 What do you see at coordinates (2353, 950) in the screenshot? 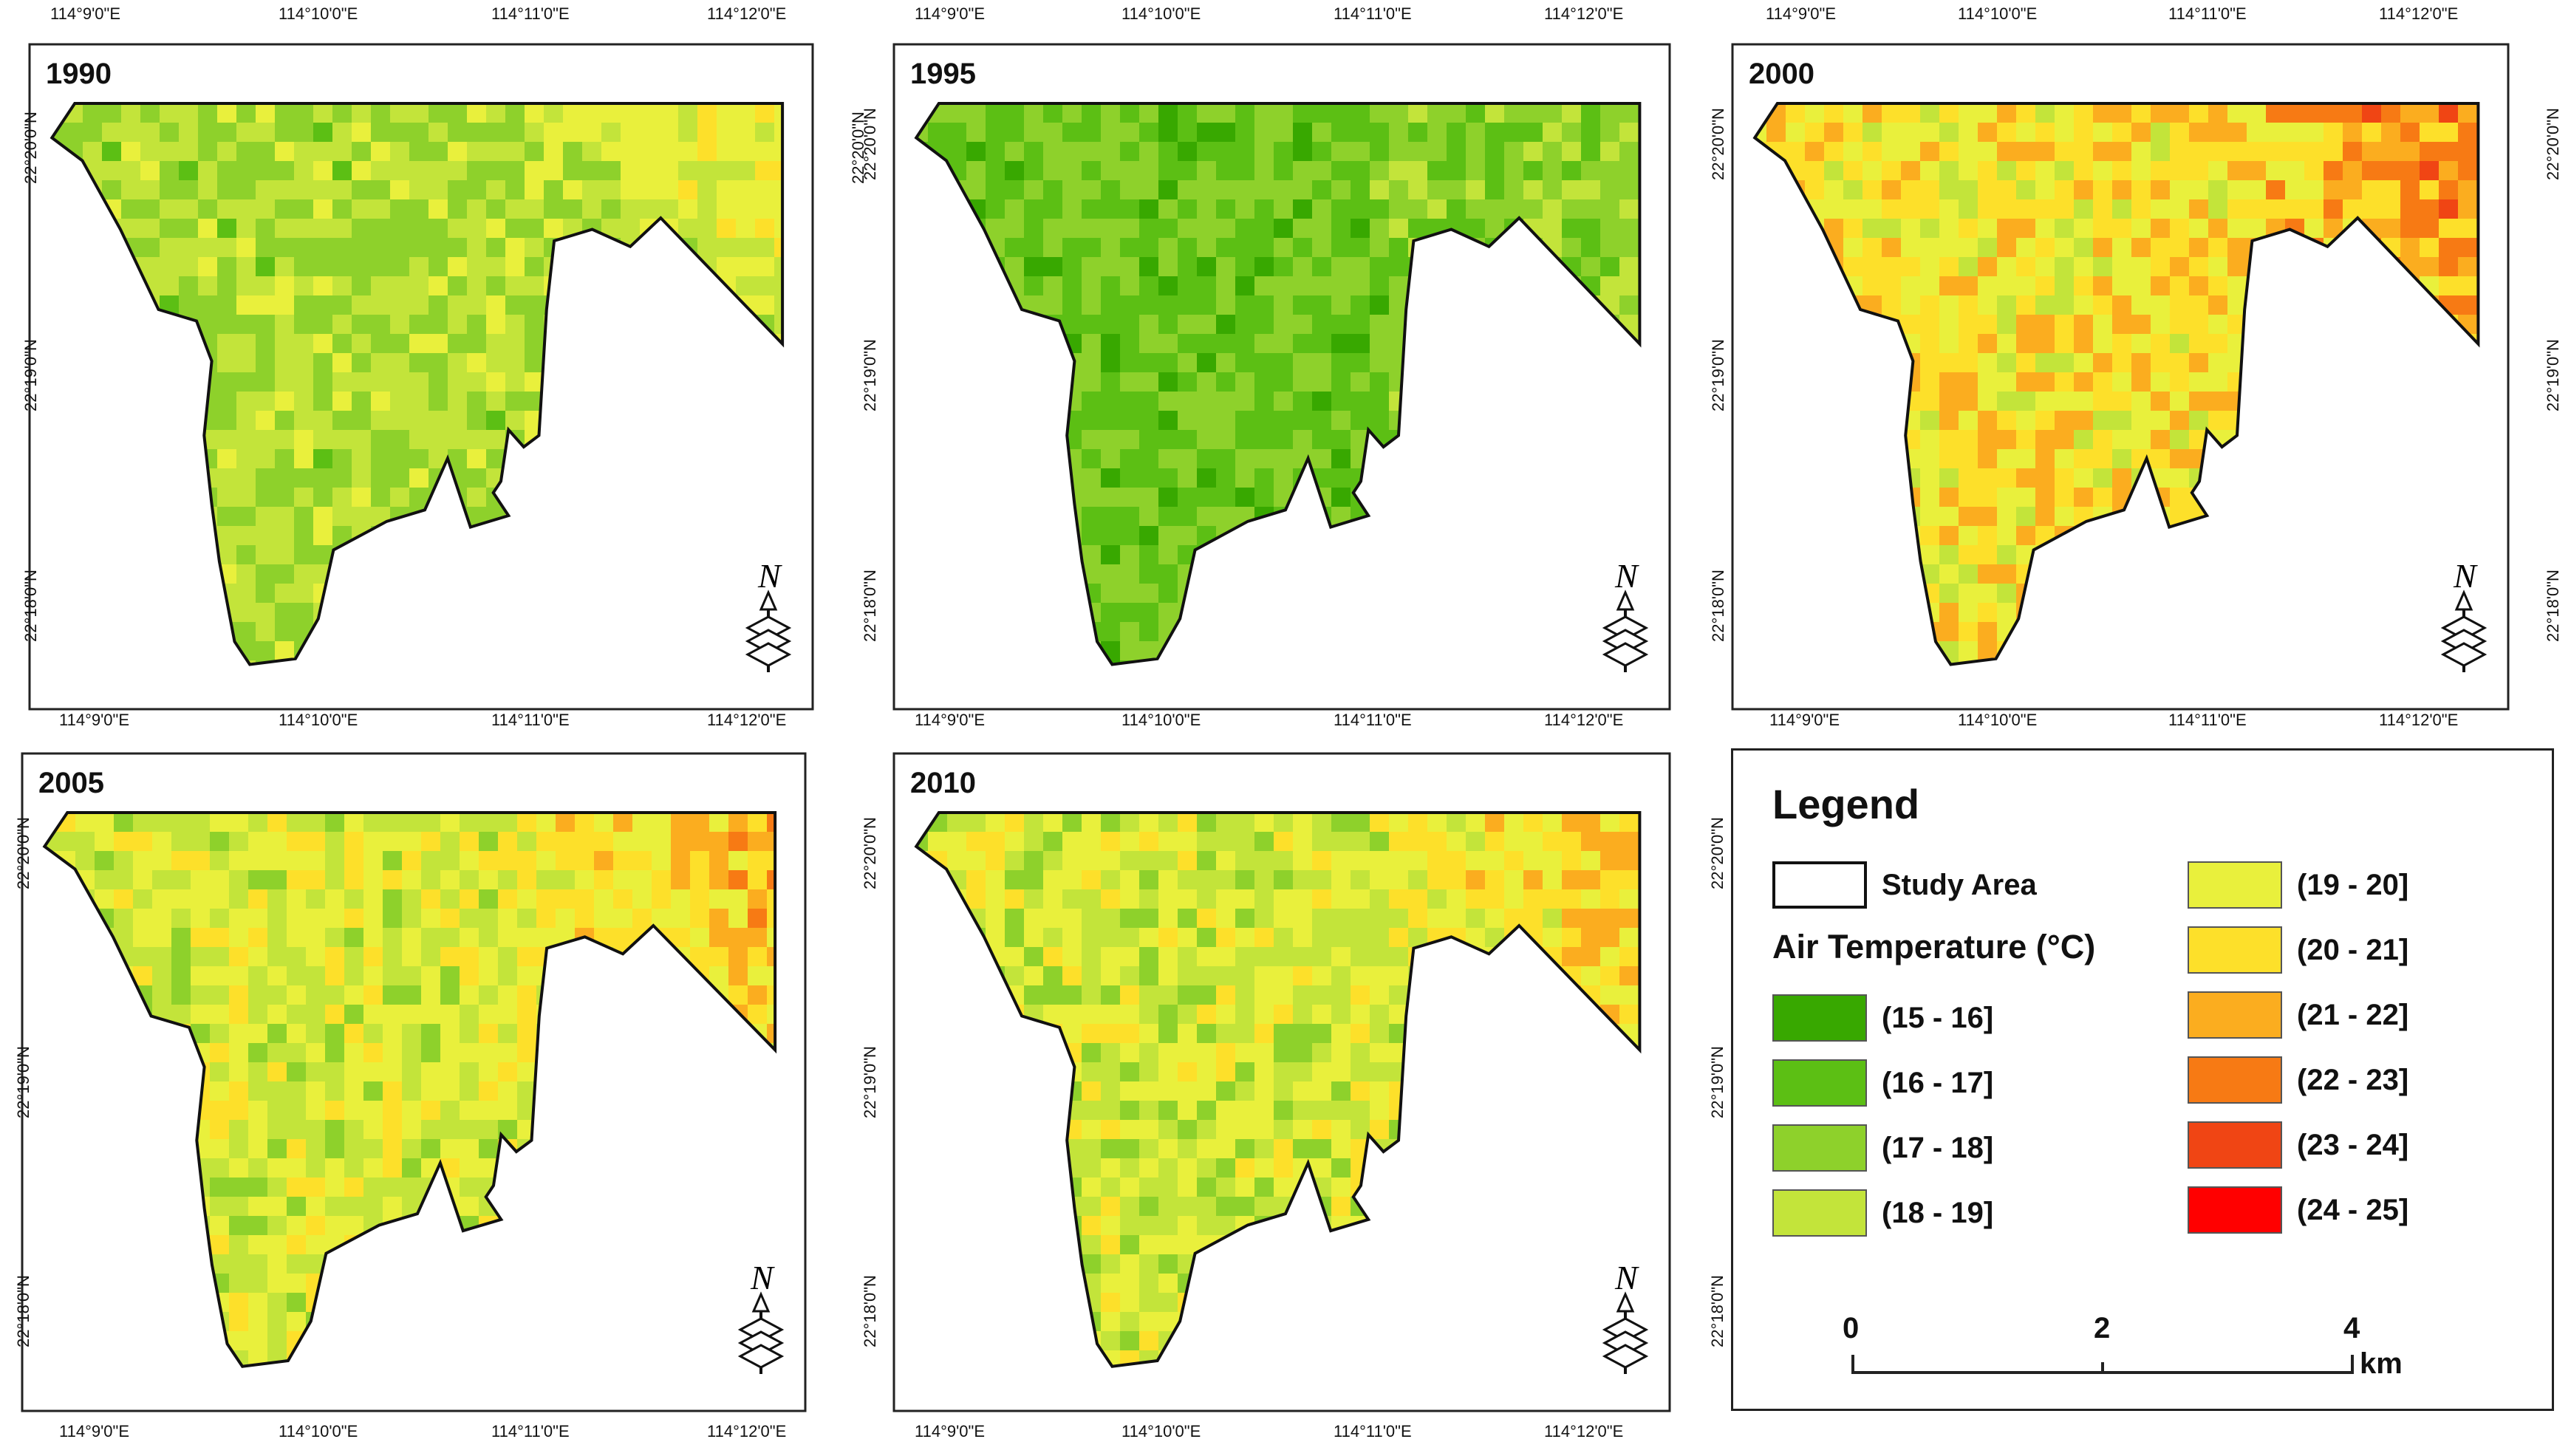
I see `legend-class-label: (20 - 21]` at bounding box center [2353, 950].